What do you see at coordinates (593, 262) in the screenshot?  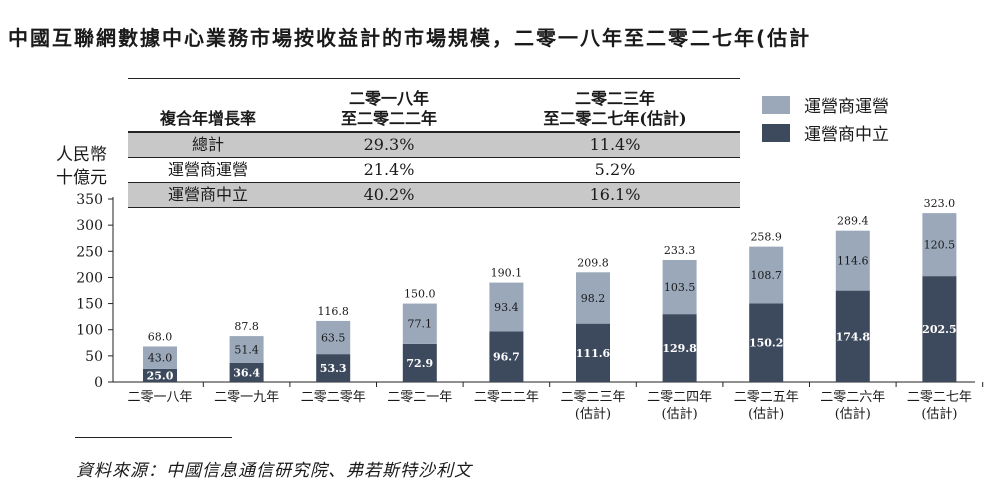 I see `data-label-total: 209.8` at bounding box center [593, 262].